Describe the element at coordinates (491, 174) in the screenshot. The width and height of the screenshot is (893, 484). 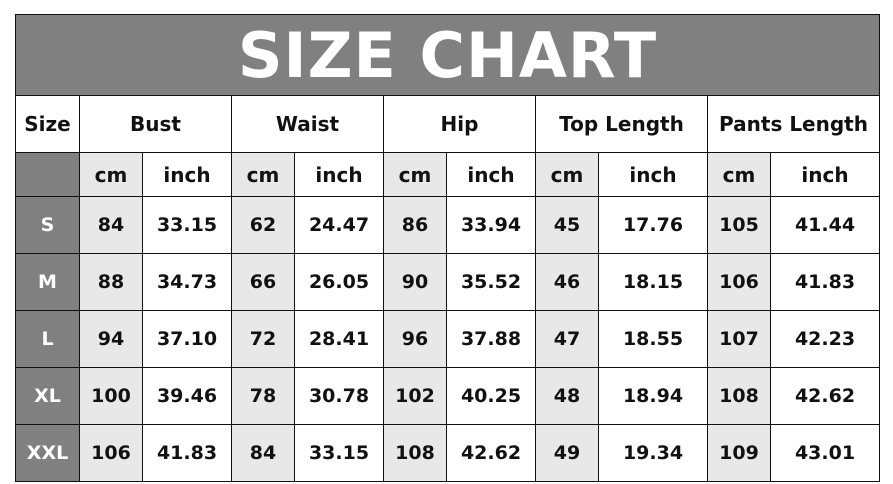
I see `unit-inch-hip: inch` at that location.